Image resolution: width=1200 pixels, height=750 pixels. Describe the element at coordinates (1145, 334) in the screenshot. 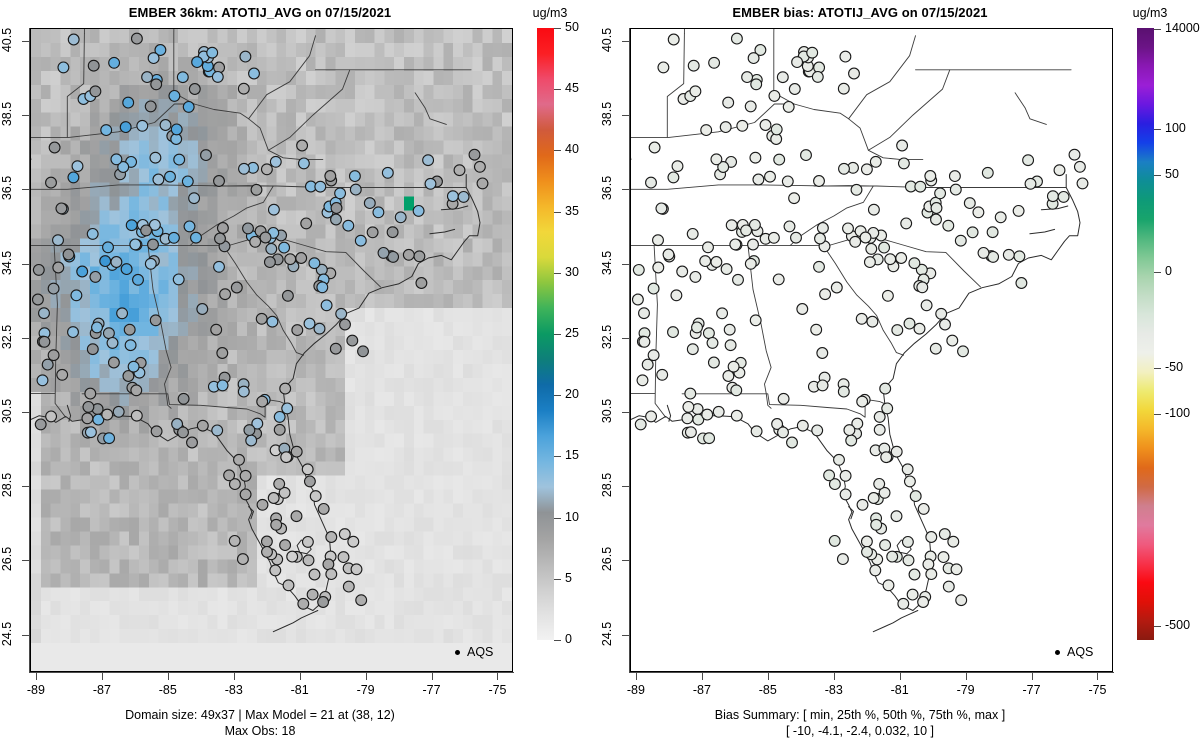

I see `bias-colorbar-gradient` at that location.